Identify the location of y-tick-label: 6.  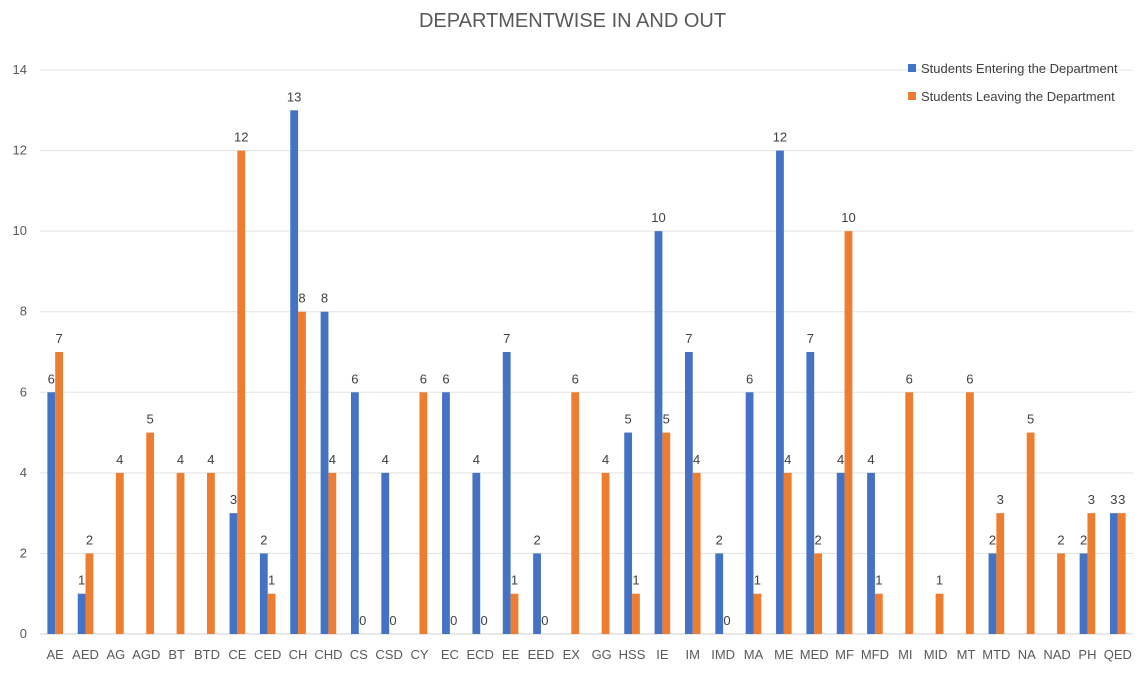
(23, 391).